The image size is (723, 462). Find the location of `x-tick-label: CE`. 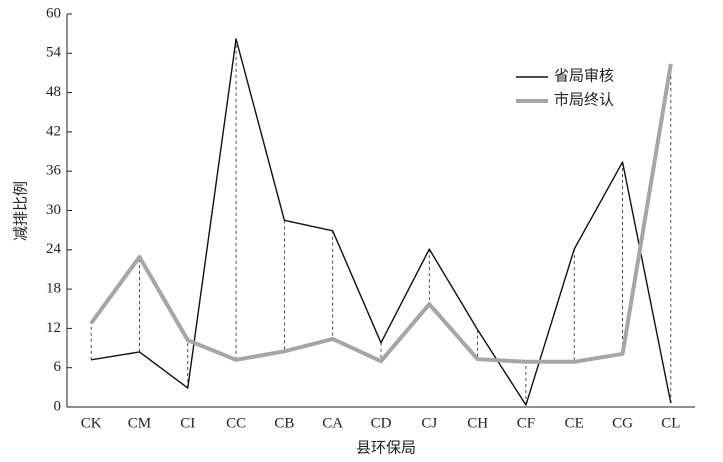

x-tick-label: CE is located at coordinates (574, 423).